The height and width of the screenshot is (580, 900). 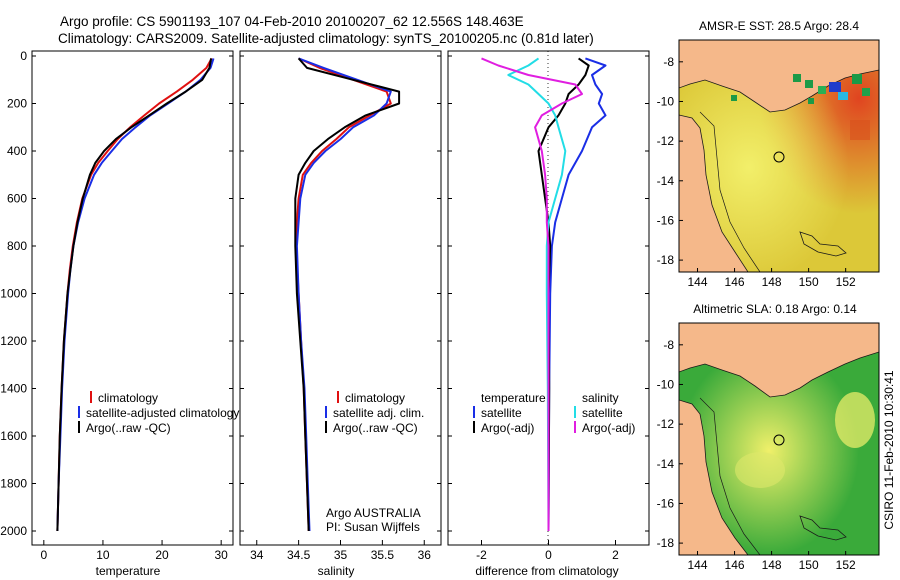 I want to click on sst-reef-outline, so click(x=730, y=191).